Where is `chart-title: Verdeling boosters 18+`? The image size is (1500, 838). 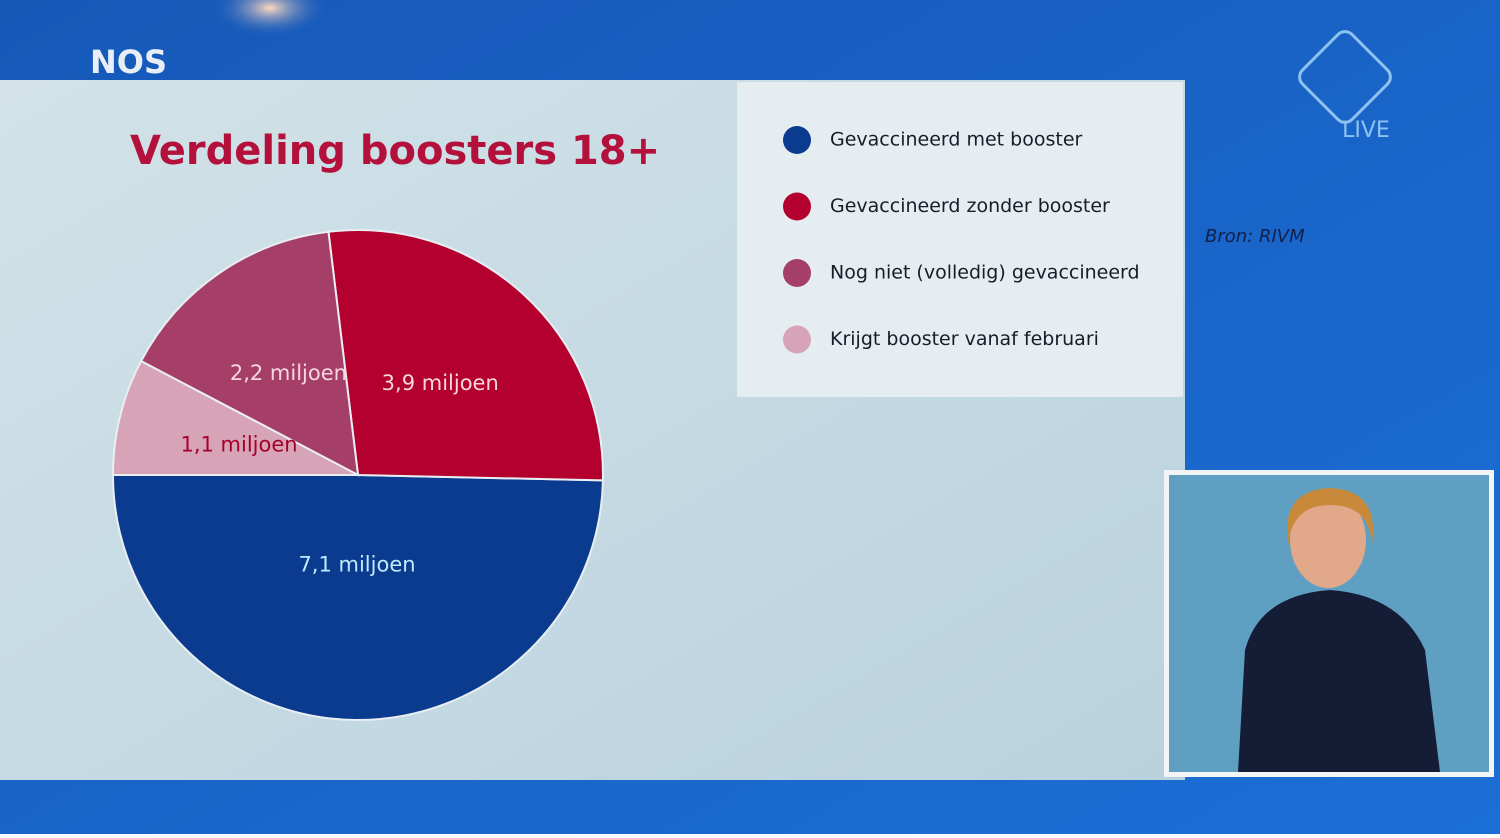 chart-title: Verdeling boosters 18+ is located at coordinates (395, 151).